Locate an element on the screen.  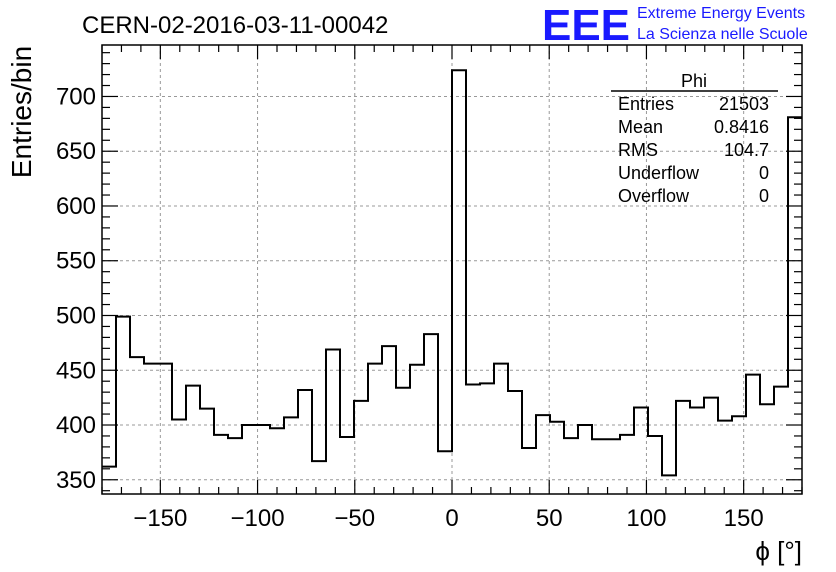
x-tick-label: −100 is located at coordinates (258, 518).